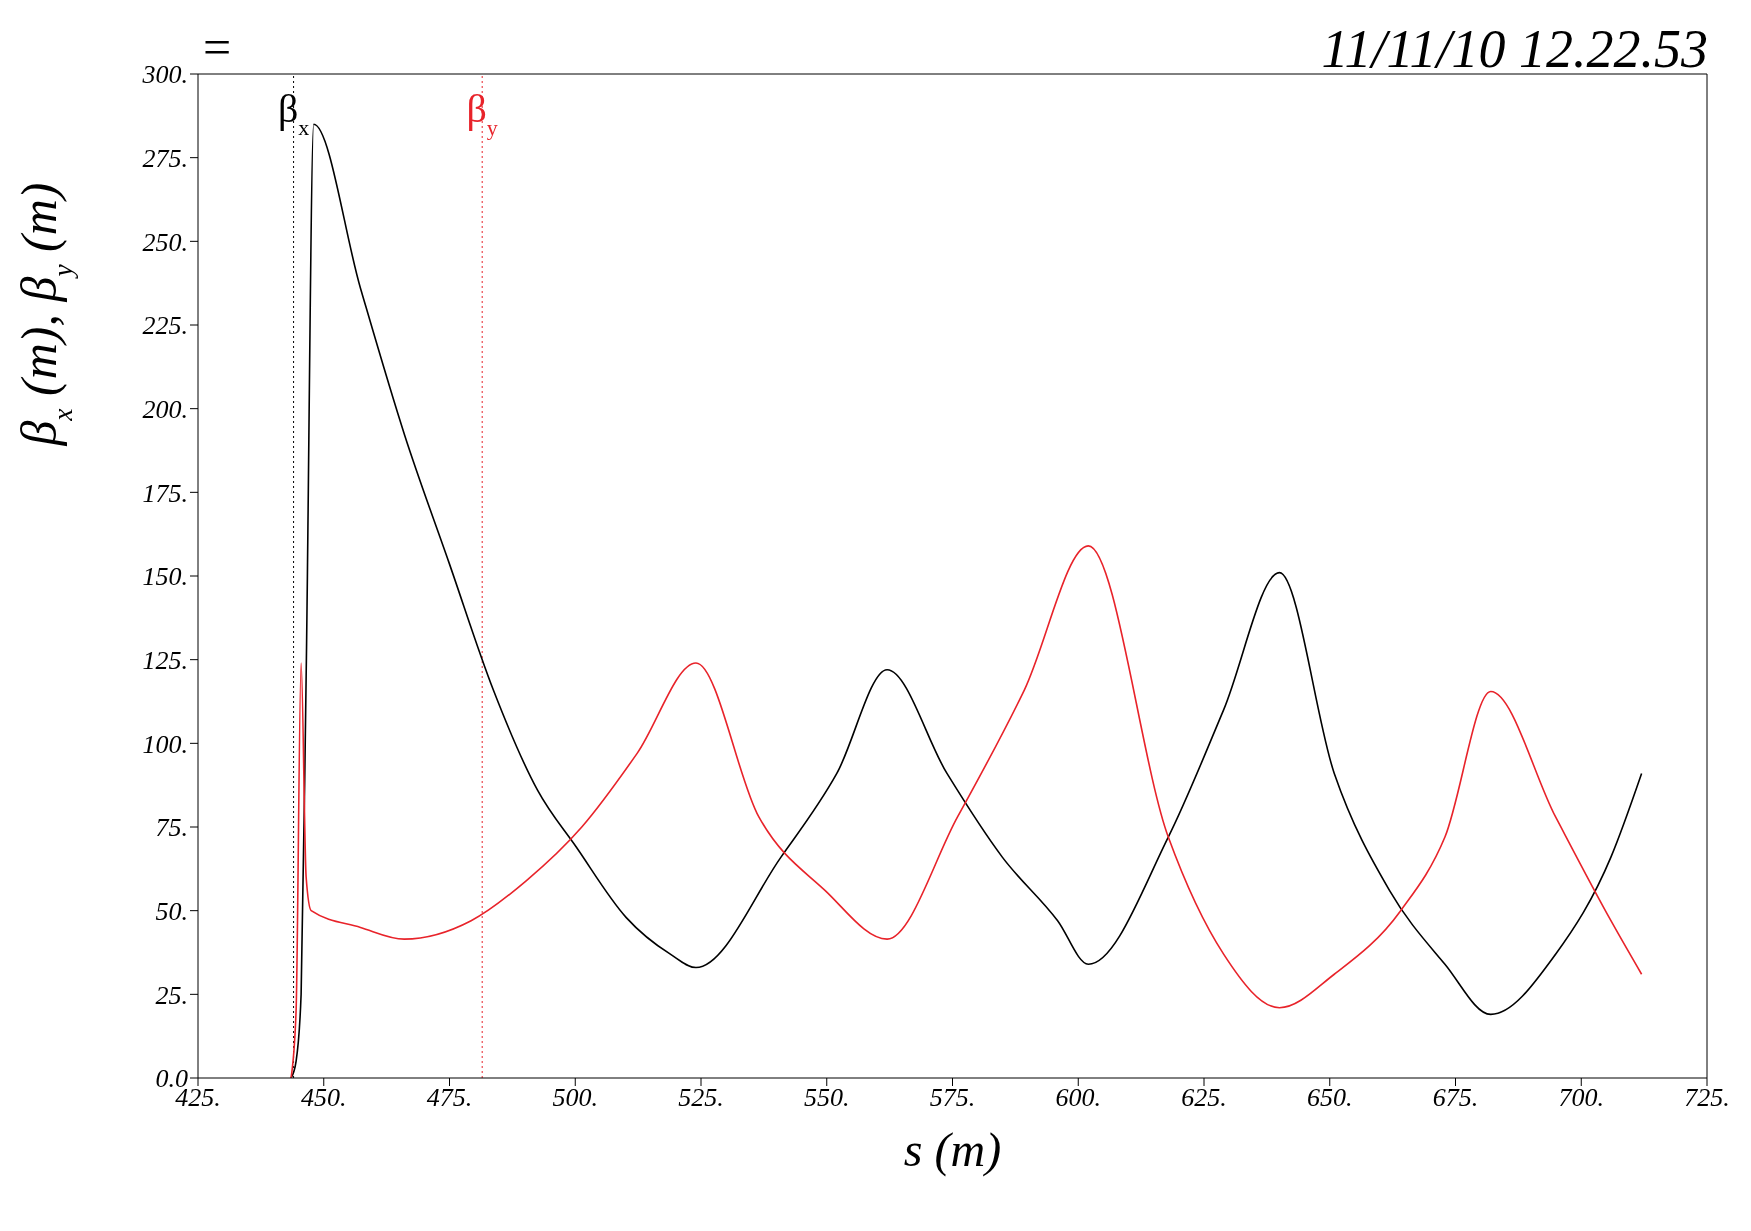 Image resolution: width=1751 pixels, height=1231 pixels. I want to click on x-tick-label: 525., so click(701, 1098).